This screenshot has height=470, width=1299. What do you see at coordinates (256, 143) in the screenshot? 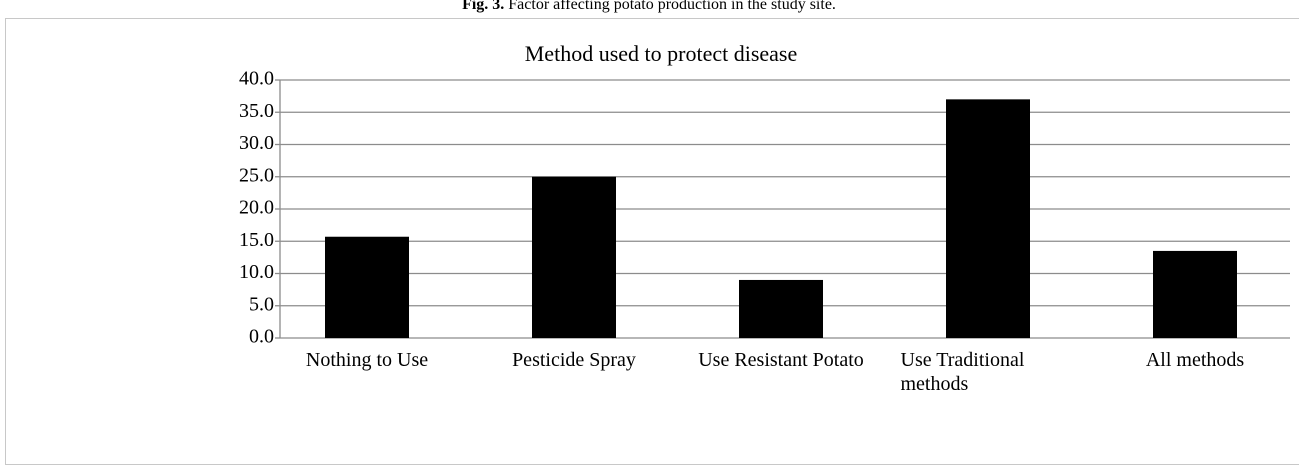
I see `y-tick-label: 30.0` at bounding box center [256, 143].